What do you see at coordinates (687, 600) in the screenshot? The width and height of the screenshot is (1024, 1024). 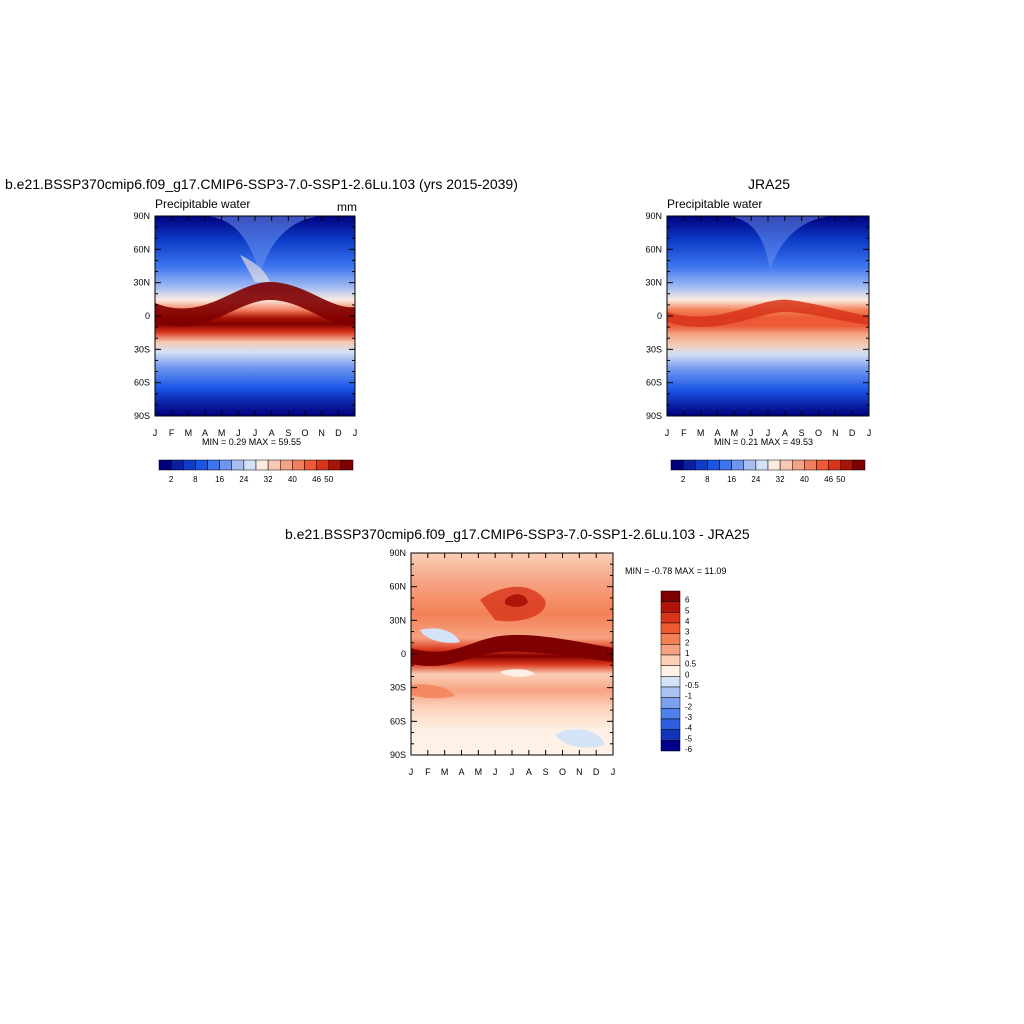 I see `diff-colorbar-label: 6` at bounding box center [687, 600].